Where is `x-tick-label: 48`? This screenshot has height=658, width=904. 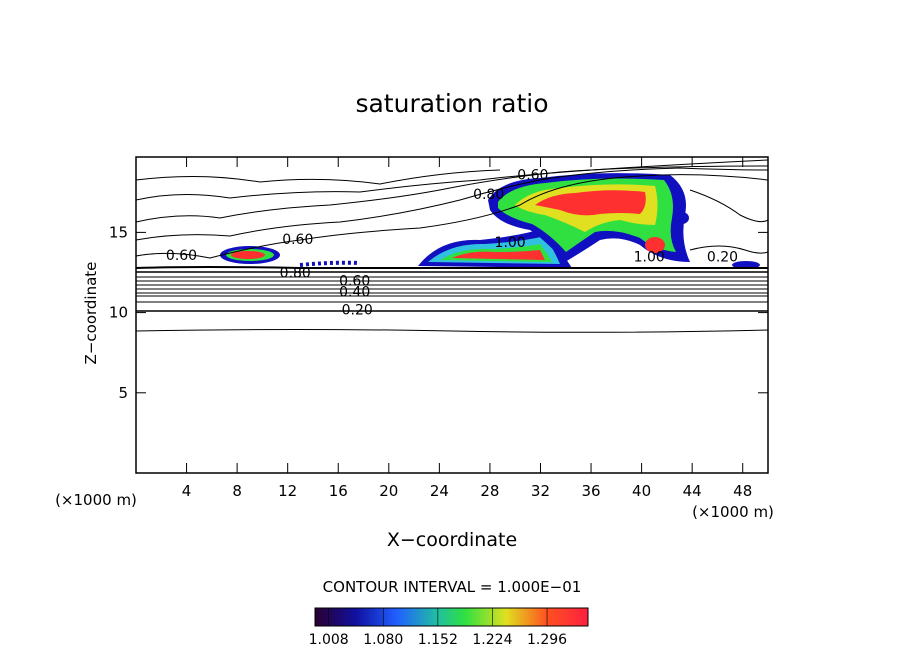 x-tick-label: 48 is located at coordinates (742, 491).